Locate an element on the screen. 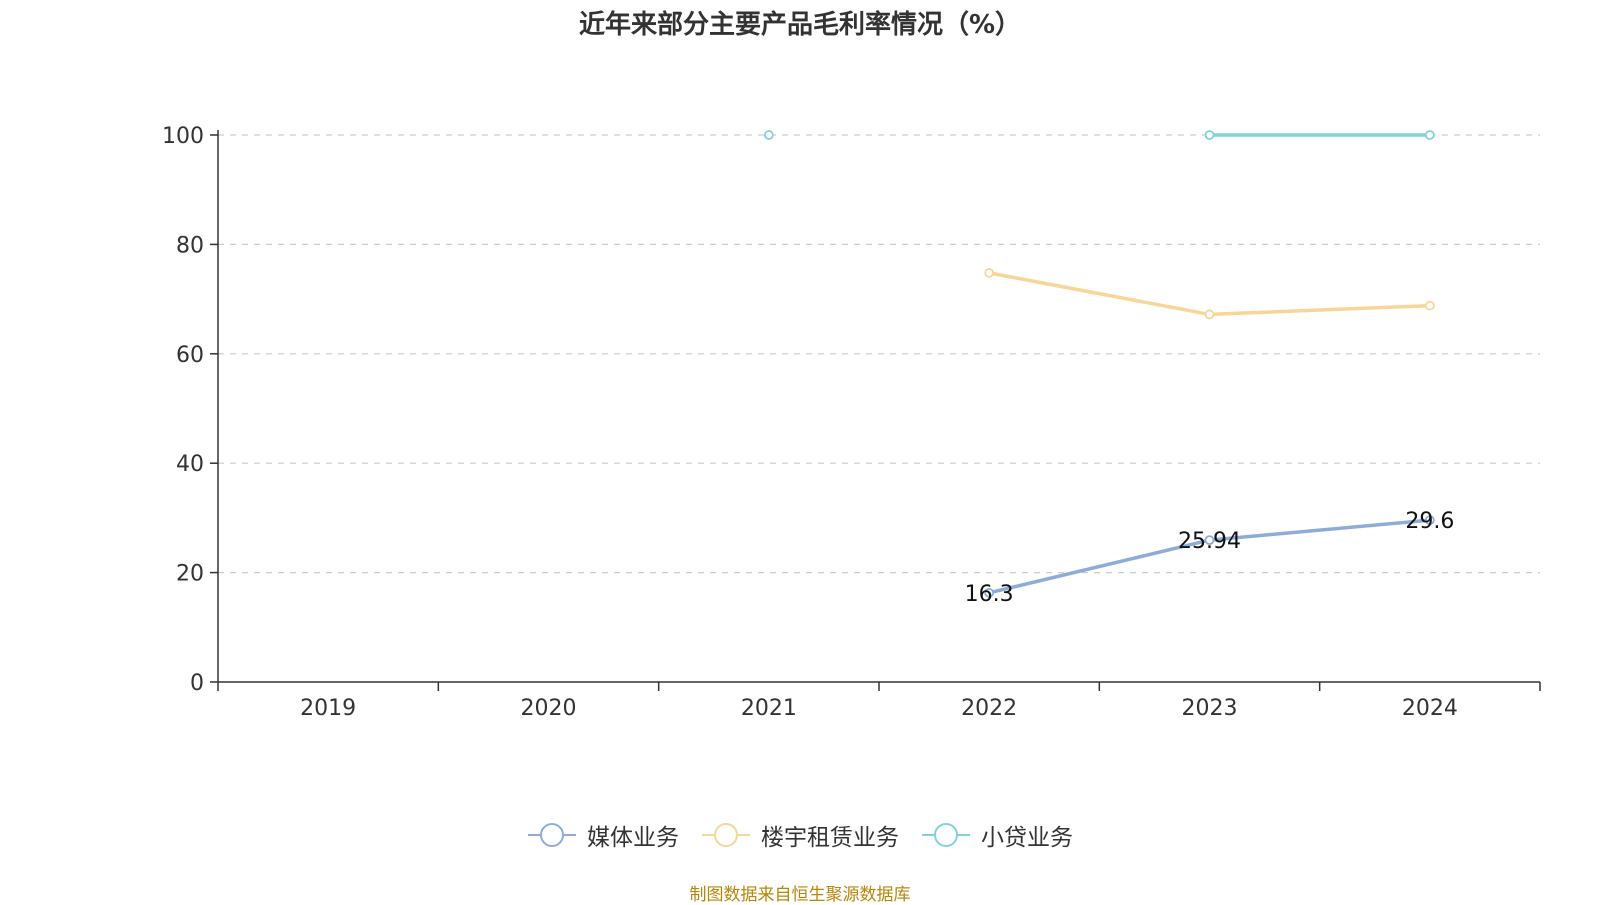 The image size is (1600, 905). x-tick-label: 2024 is located at coordinates (1430, 708).